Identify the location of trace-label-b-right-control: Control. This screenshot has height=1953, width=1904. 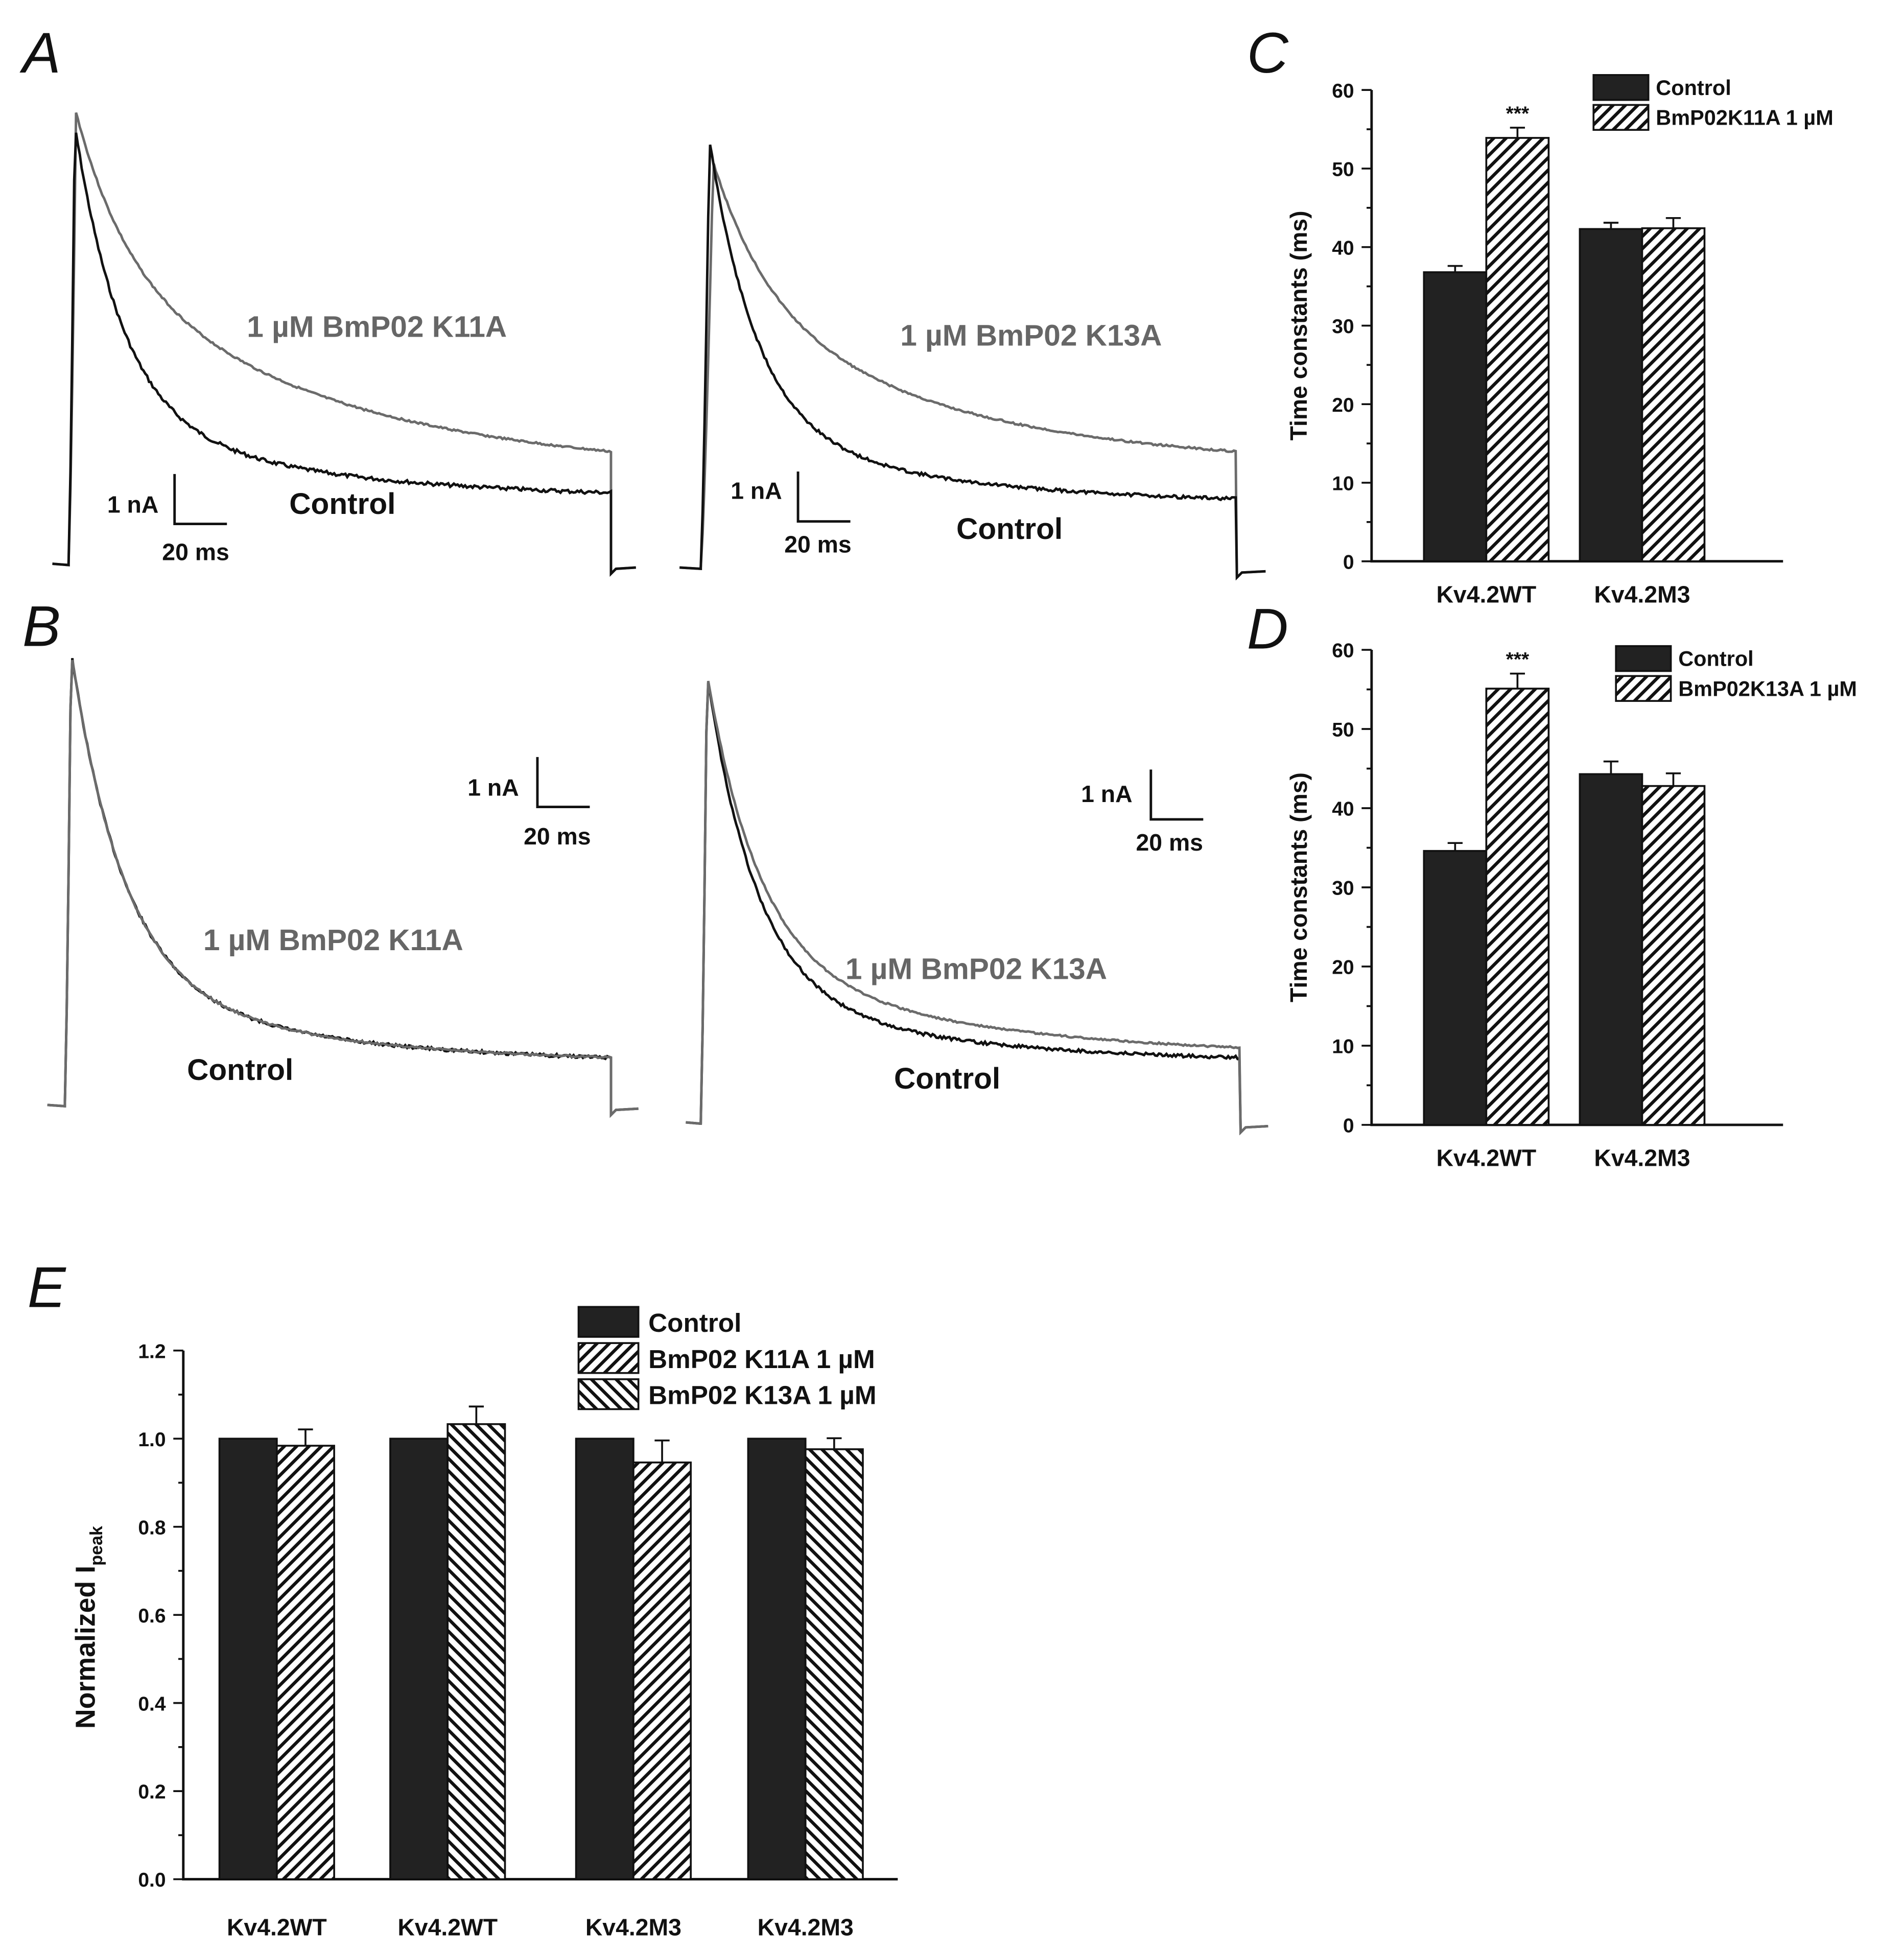
(947, 1078).